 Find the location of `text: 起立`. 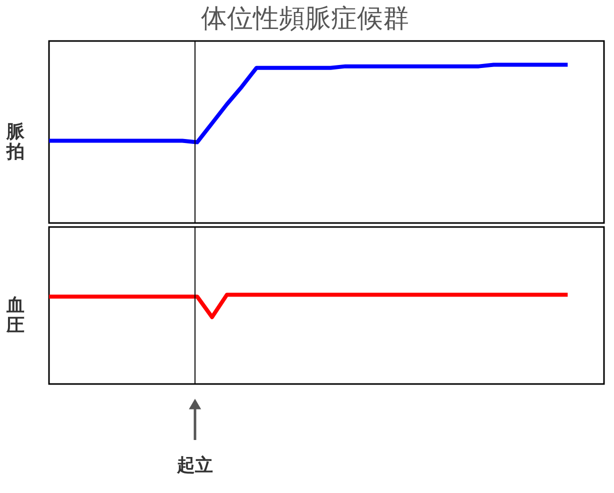

text: 起立 is located at coordinates (194, 465).